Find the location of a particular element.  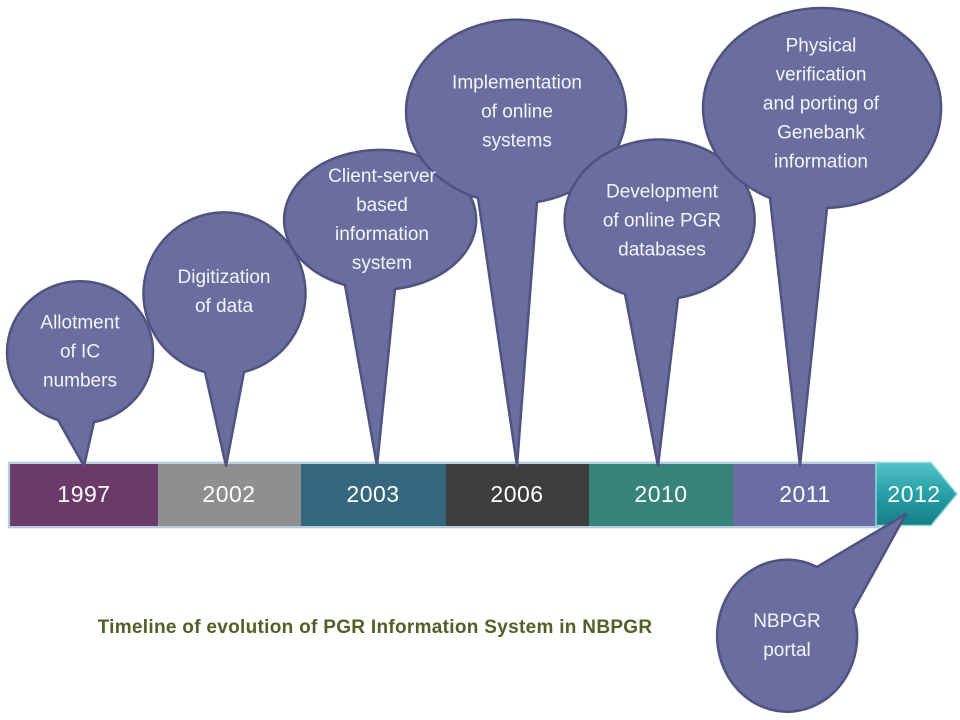

timeline-segment-2006 is located at coordinates (517, 495).